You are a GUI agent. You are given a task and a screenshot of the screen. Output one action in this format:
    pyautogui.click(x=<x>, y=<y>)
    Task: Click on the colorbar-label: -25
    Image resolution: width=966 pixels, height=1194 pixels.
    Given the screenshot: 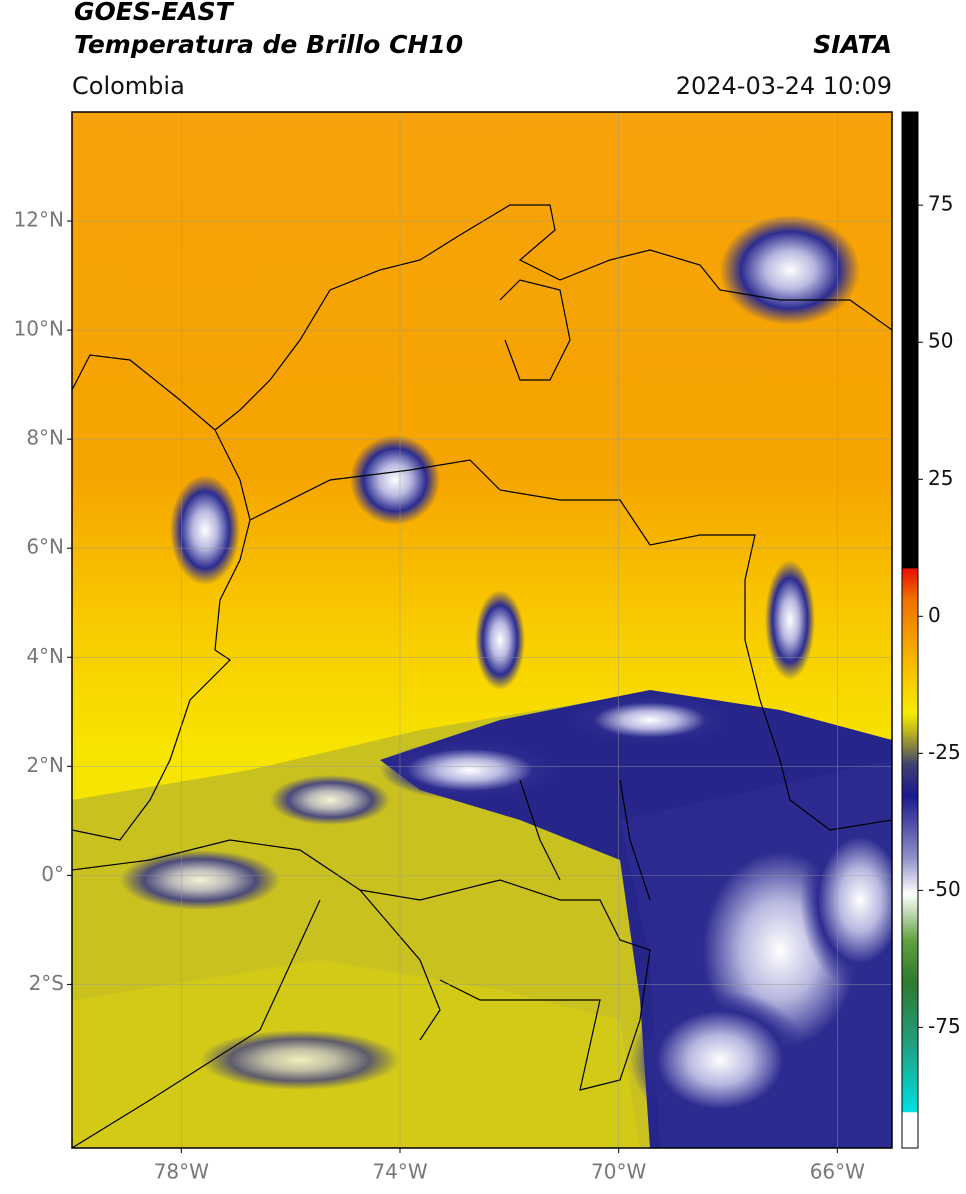 What is the action you would take?
    pyautogui.click(x=944, y=752)
    